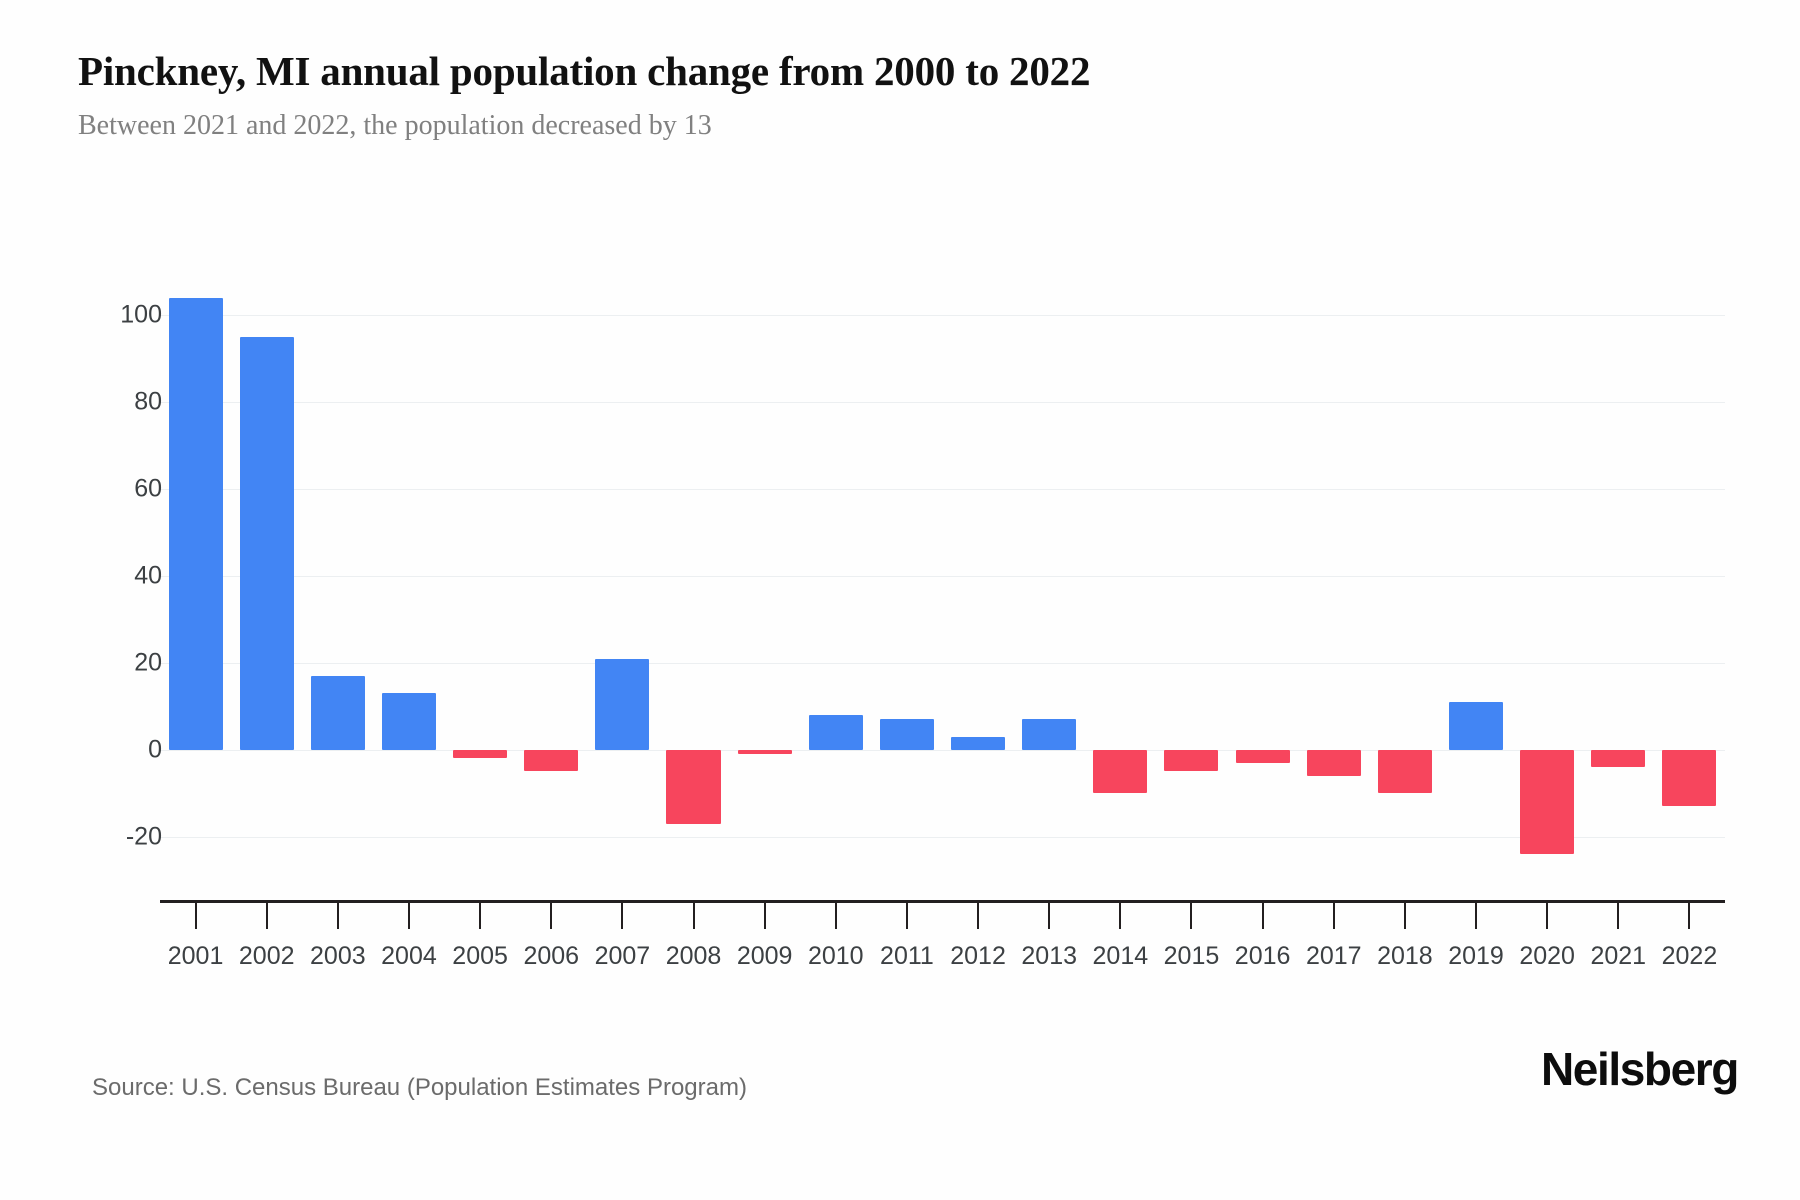  What do you see at coordinates (978, 956) in the screenshot?
I see `x-axis-tick-label: 2012` at bounding box center [978, 956].